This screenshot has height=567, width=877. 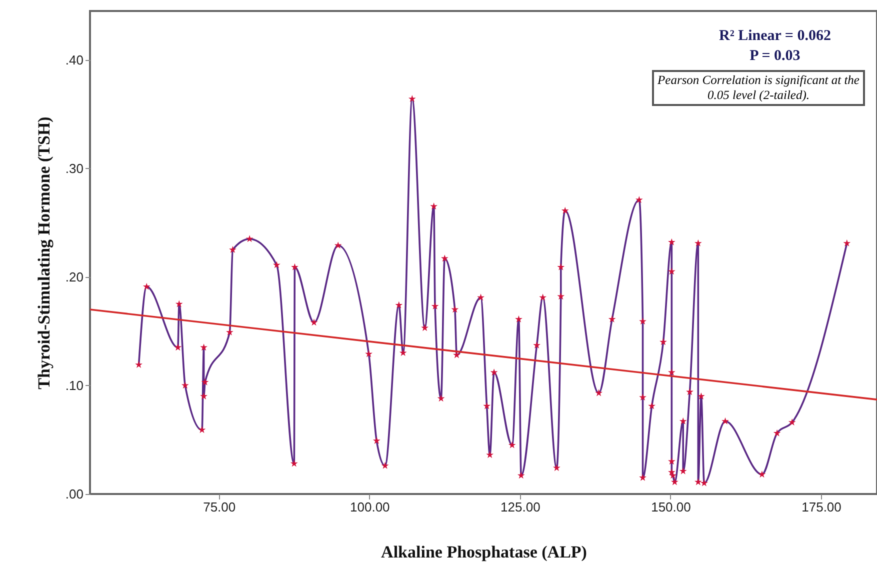 What do you see at coordinates (44, 253) in the screenshot?
I see `y-axis-title: Thyroid-Stimulating Hormone (TSH)` at bounding box center [44, 253].